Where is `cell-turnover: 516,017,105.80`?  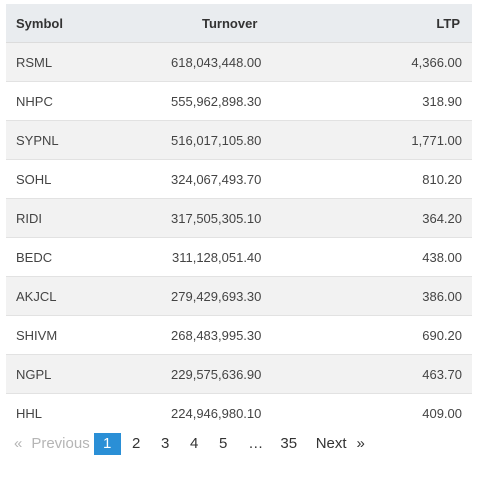
cell-turnover: 516,017,105.80 is located at coordinates (254, 140).